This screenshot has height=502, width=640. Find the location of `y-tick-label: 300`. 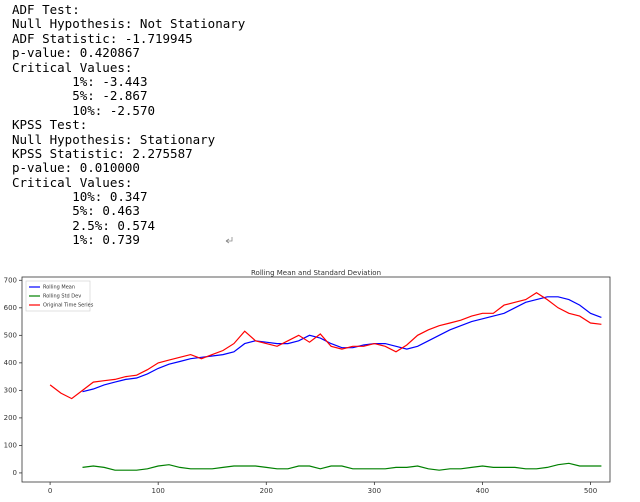

y-tick-label: 300 is located at coordinates (10, 390).